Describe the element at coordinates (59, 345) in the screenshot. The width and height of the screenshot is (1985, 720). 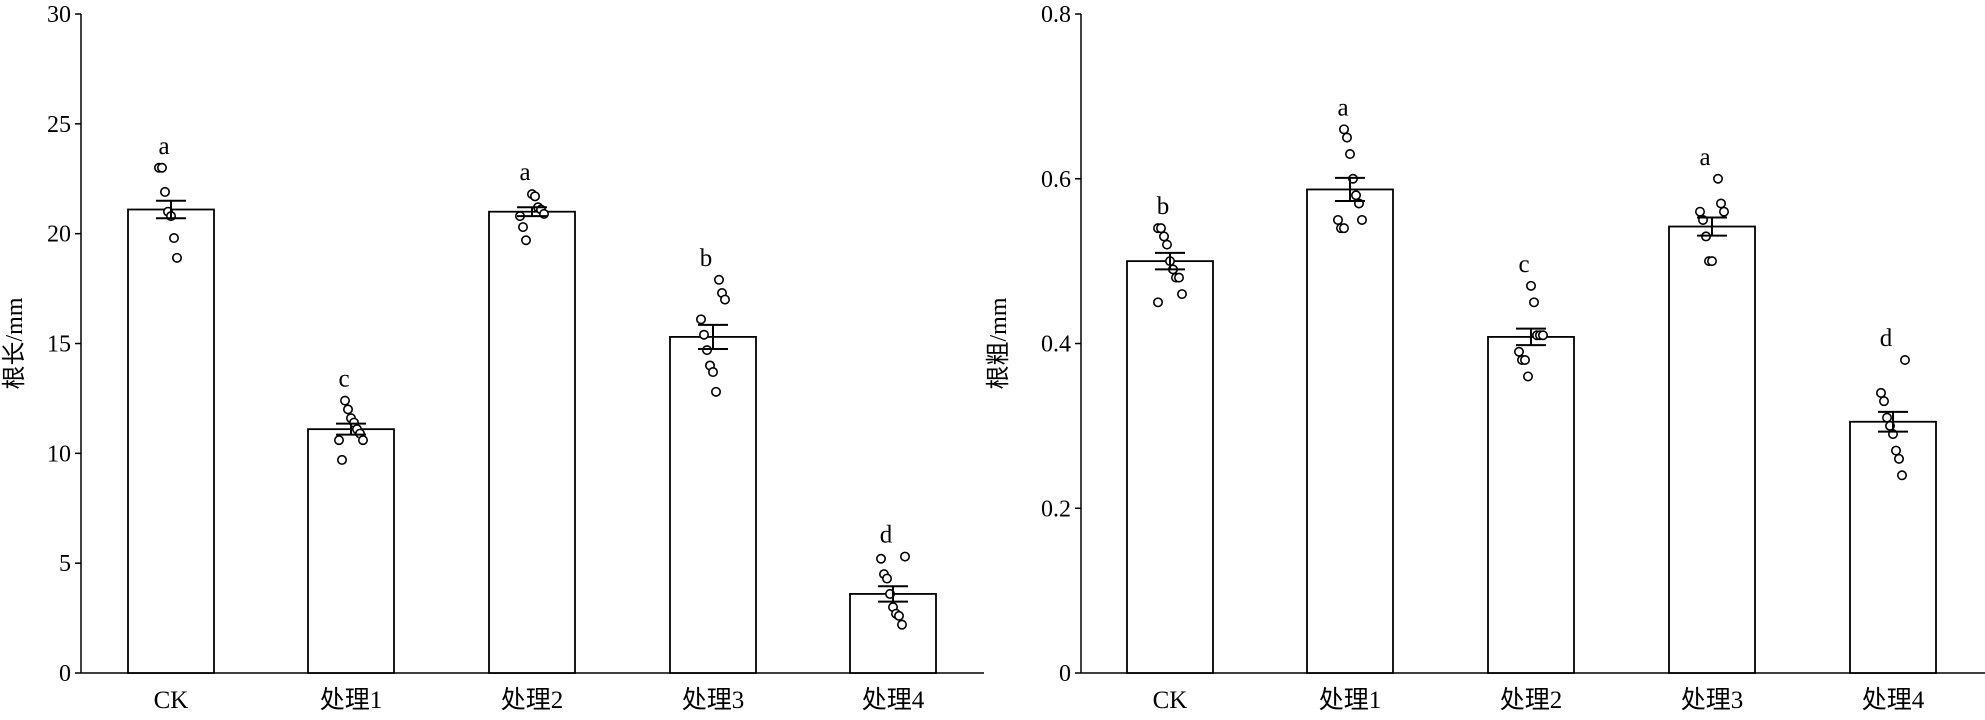
I see `y-tick-label: 15` at that location.